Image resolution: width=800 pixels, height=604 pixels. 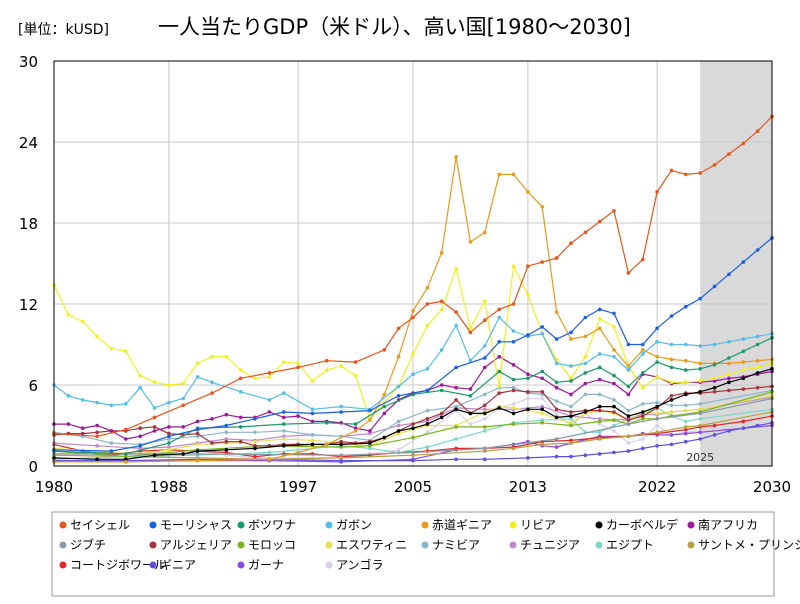 What do you see at coordinates (88, 544) in the screenshot?
I see `legend-label: ジブチ` at bounding box center [88, 544].